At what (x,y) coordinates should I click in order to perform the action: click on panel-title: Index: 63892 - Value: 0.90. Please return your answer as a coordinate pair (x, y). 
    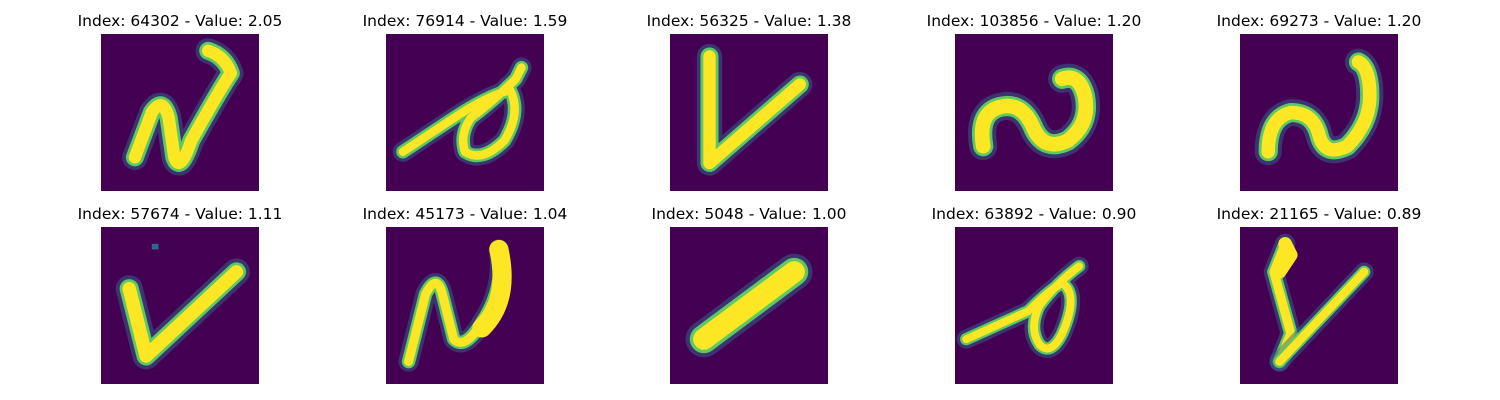
    Looking at the image, I should click on (1034, 214).